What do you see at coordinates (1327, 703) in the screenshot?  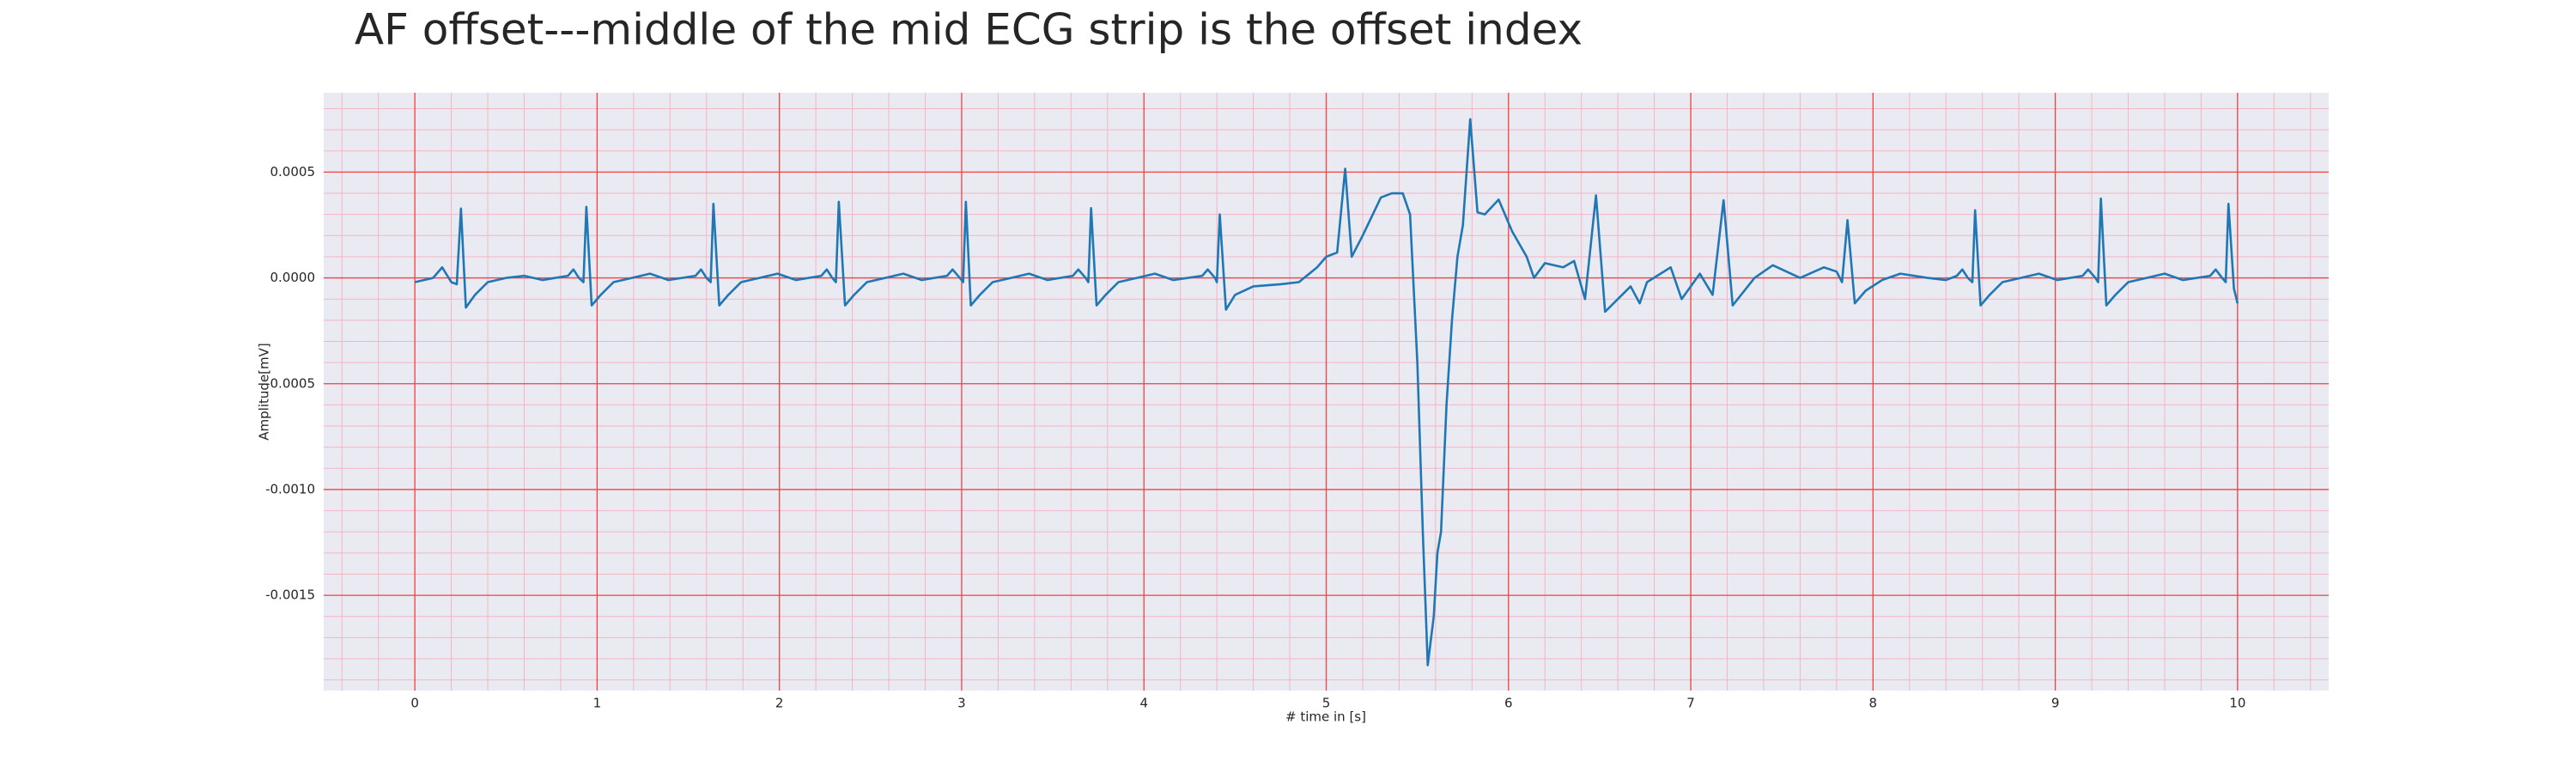 I see `x-tick-label: 5` at bounding box center [1327, 703].